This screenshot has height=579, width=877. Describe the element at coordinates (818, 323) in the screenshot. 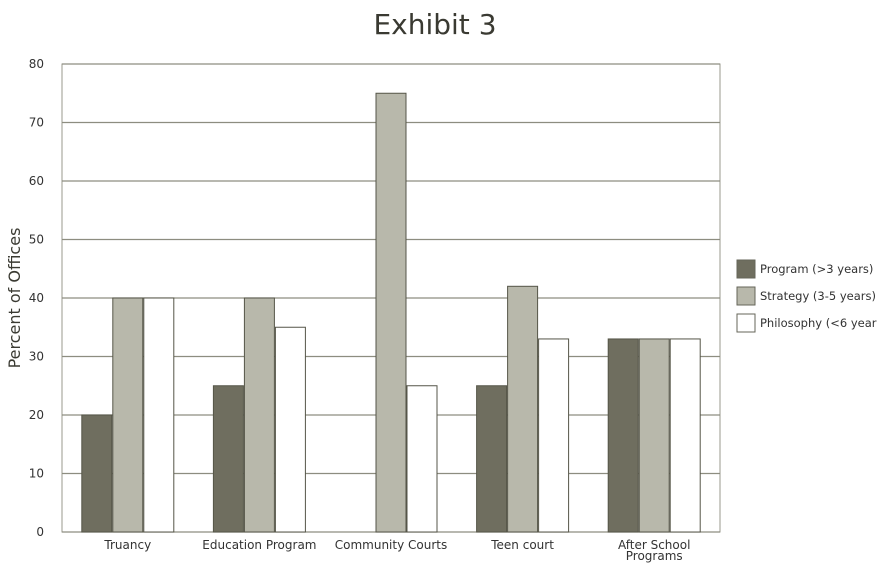

I see `legend-label: Philosophy (<6 years)` at that location.